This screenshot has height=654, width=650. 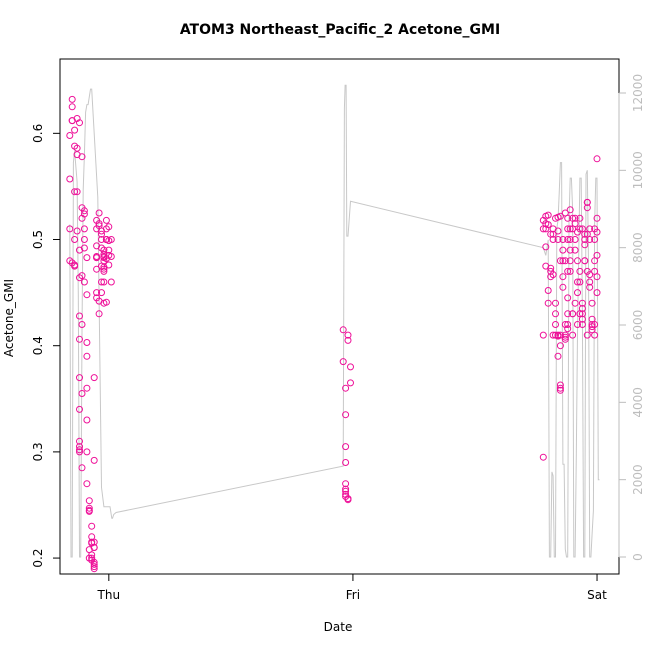 I want to click on x-tick-label: Sat, so click(x=597, y=595).